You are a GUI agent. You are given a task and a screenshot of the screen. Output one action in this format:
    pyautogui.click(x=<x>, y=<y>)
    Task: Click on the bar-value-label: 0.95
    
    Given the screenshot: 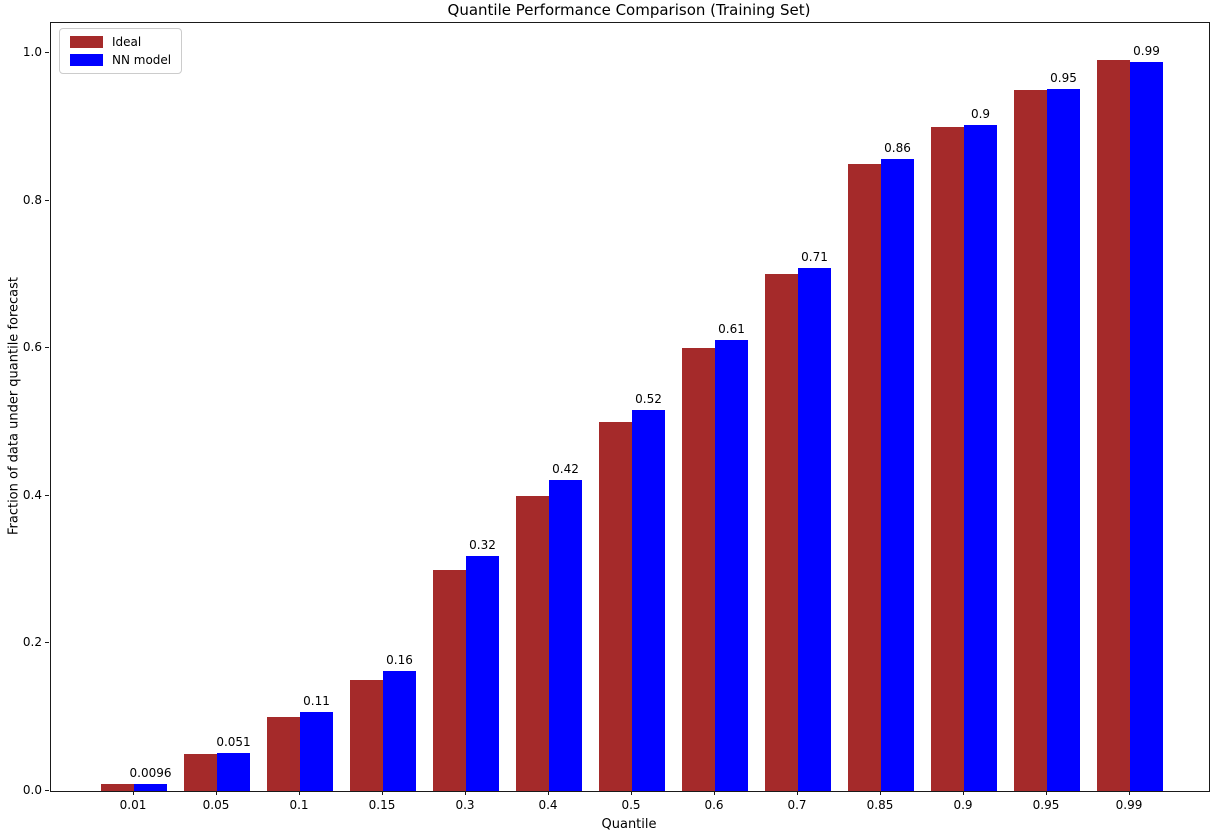 What is the action you would take?
    pyautogui.click(x=1063, y=78)
    